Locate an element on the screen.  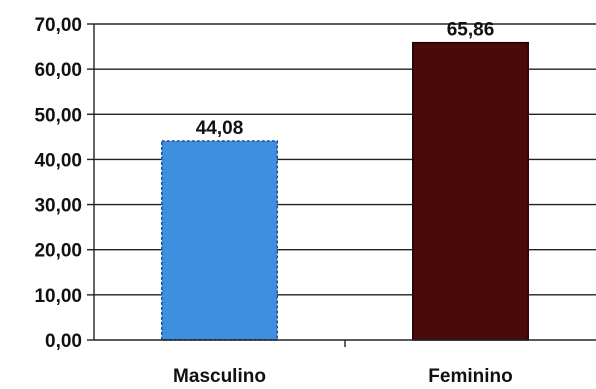
x-tick-label: Feminino is located at coordinates (470, 376).